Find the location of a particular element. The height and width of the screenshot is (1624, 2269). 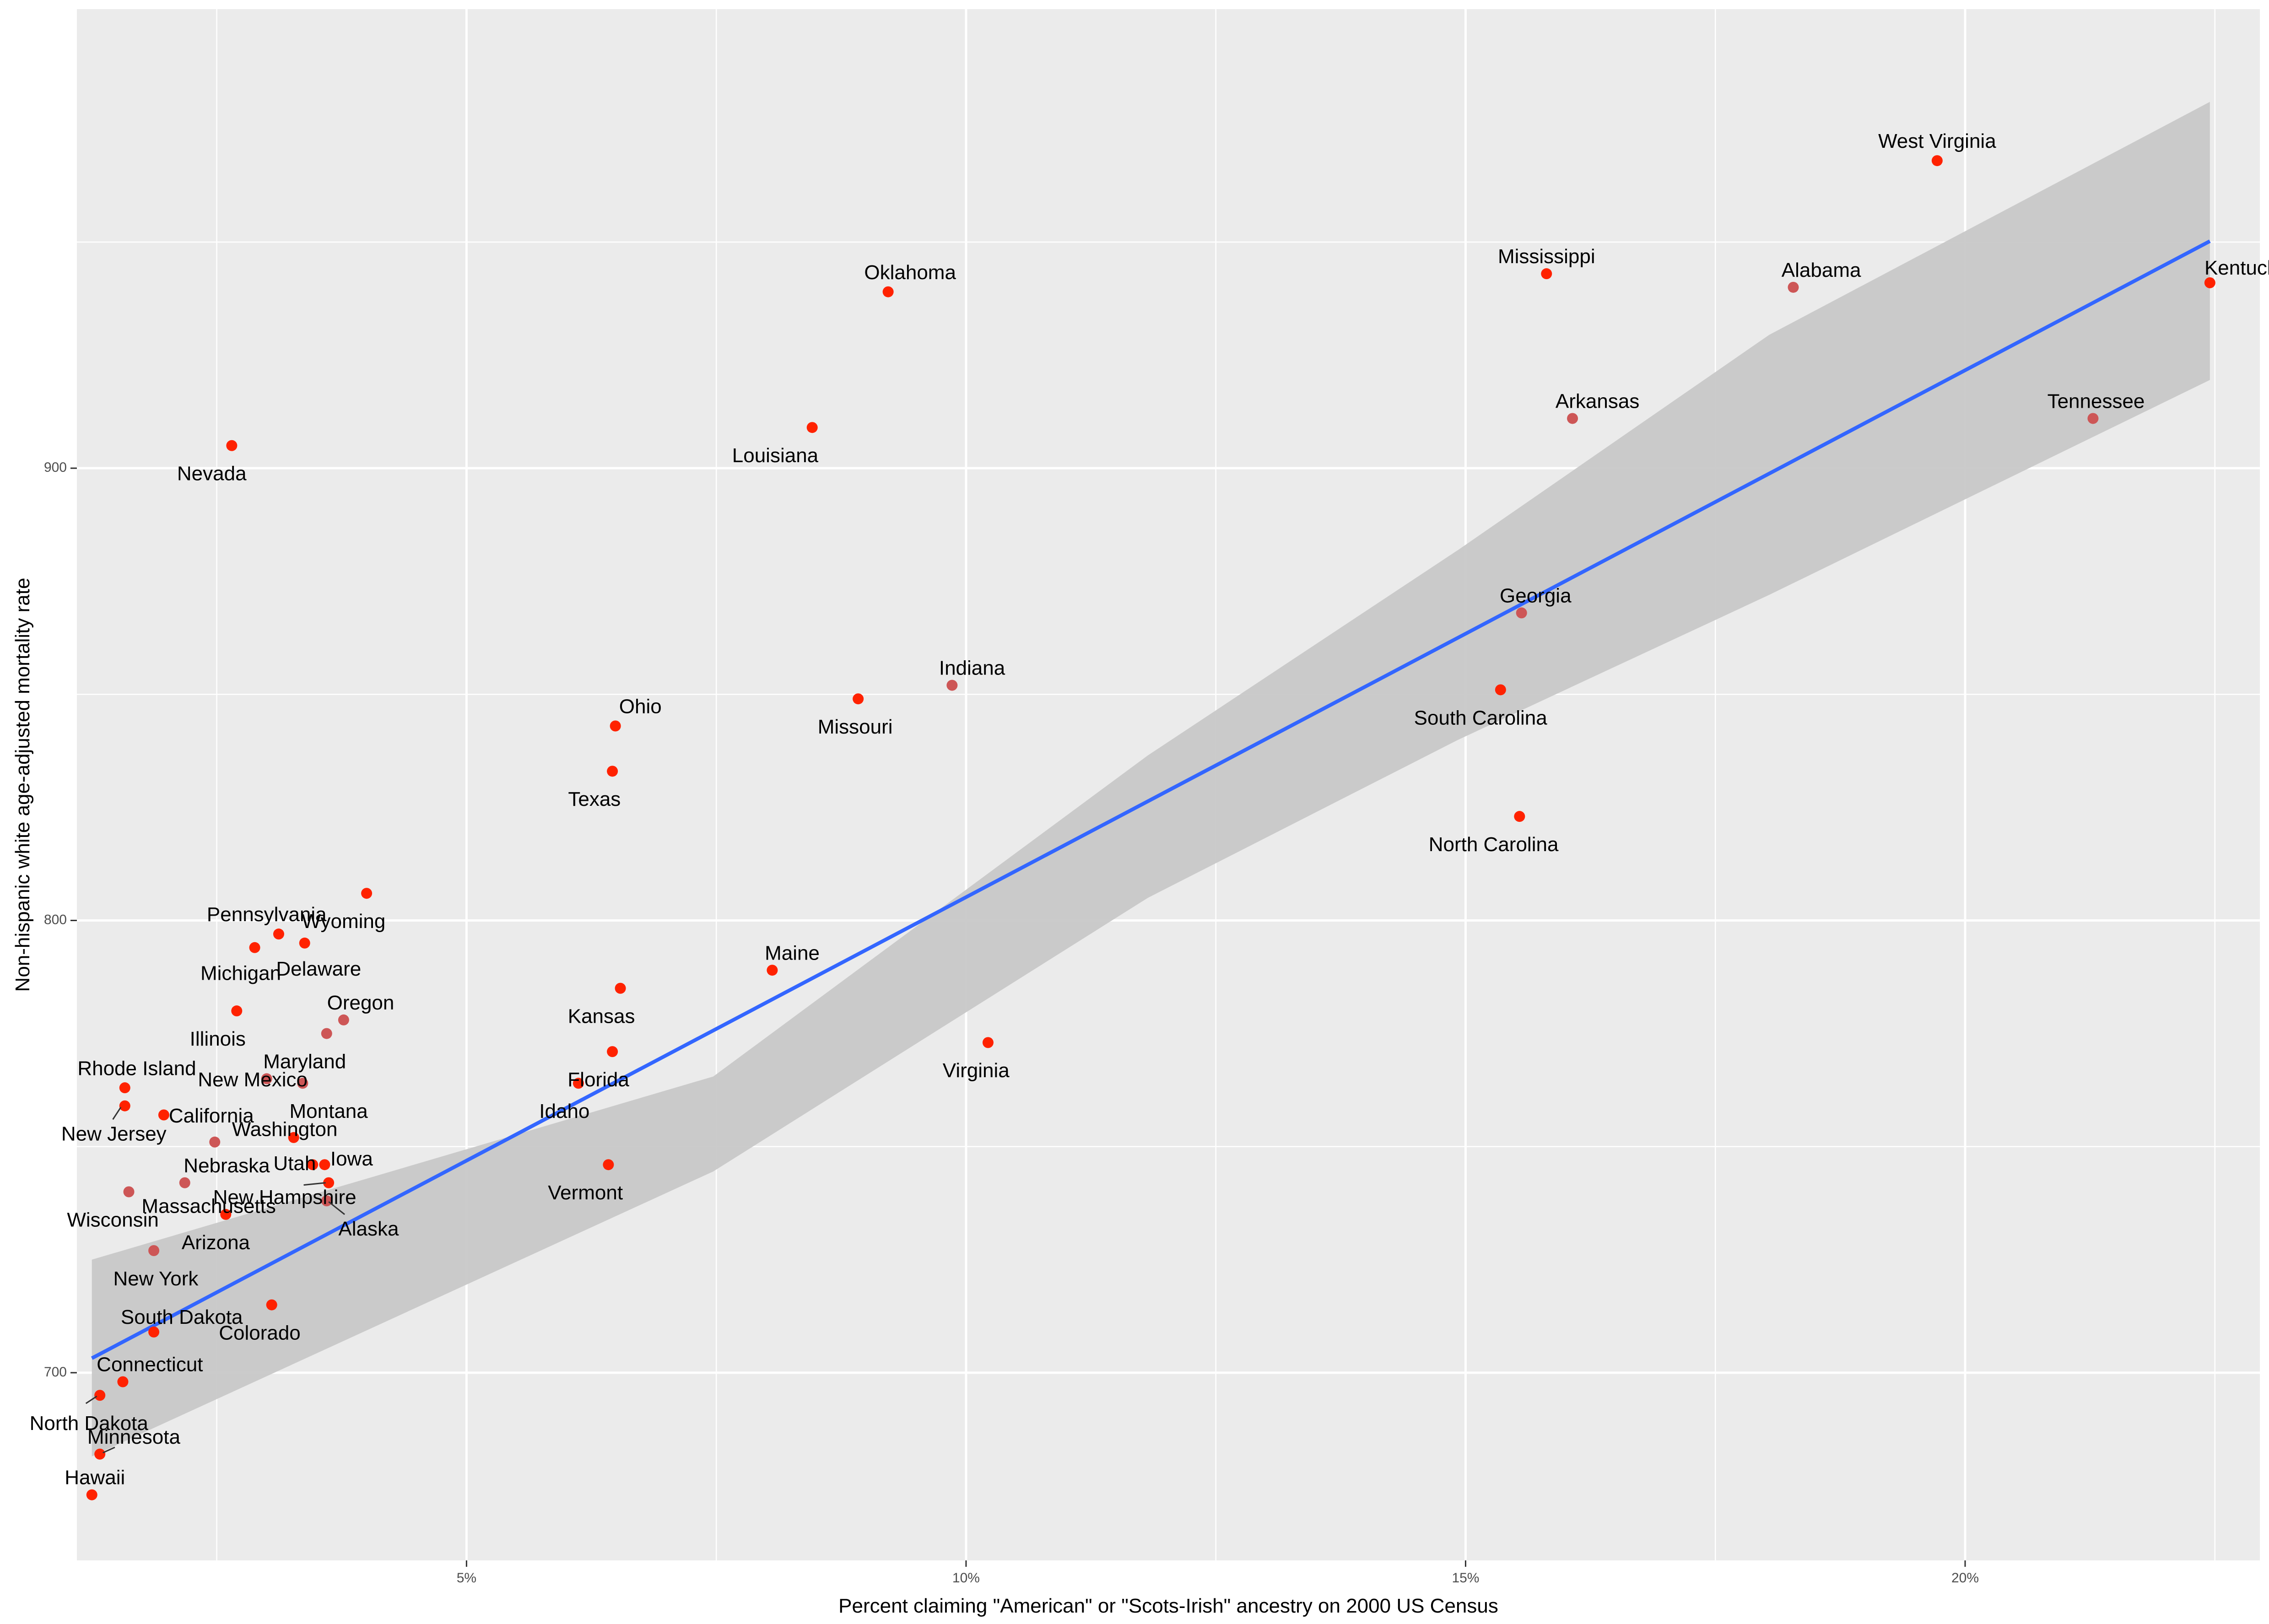

point-label: North Dakota is located at coordinates (89, 1423).